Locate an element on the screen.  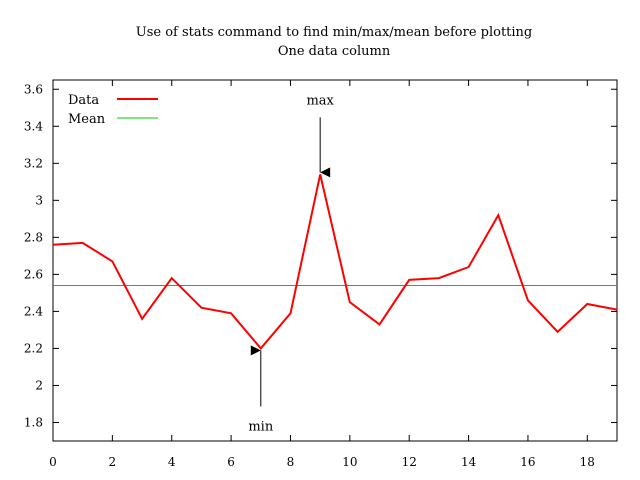
x-tick-label: 10 is located at coordinates (349, 462).